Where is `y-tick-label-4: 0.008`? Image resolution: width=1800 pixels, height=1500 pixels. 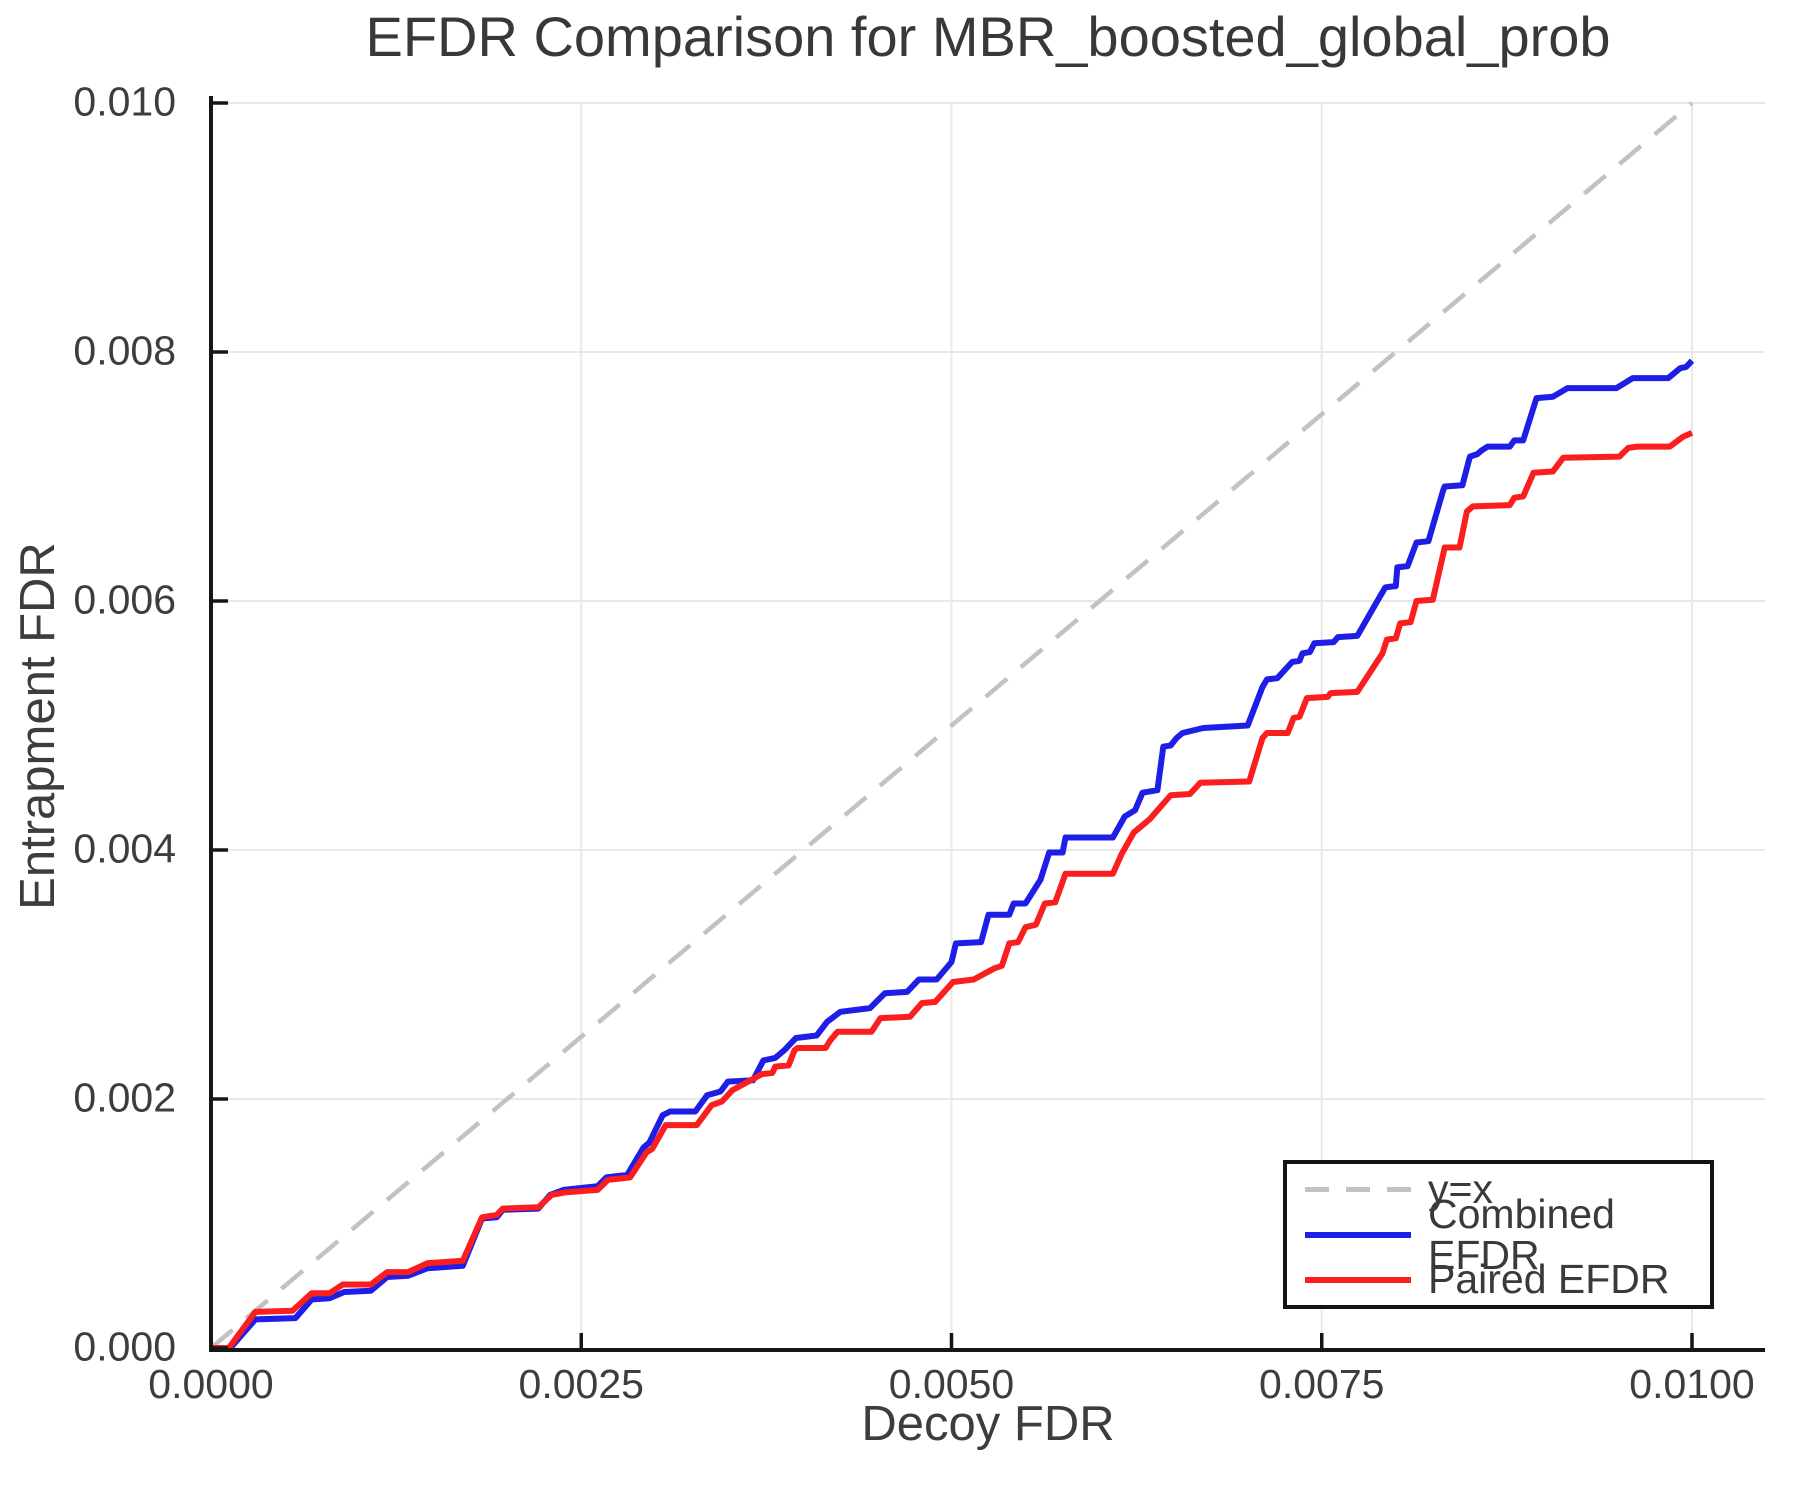 y-tick-label-4: 0.008 is located at coordinates (124, 350).